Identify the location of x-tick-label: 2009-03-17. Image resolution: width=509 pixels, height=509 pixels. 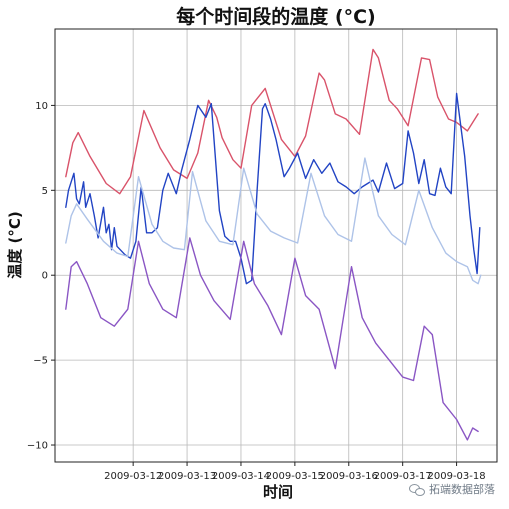
(403, 476).